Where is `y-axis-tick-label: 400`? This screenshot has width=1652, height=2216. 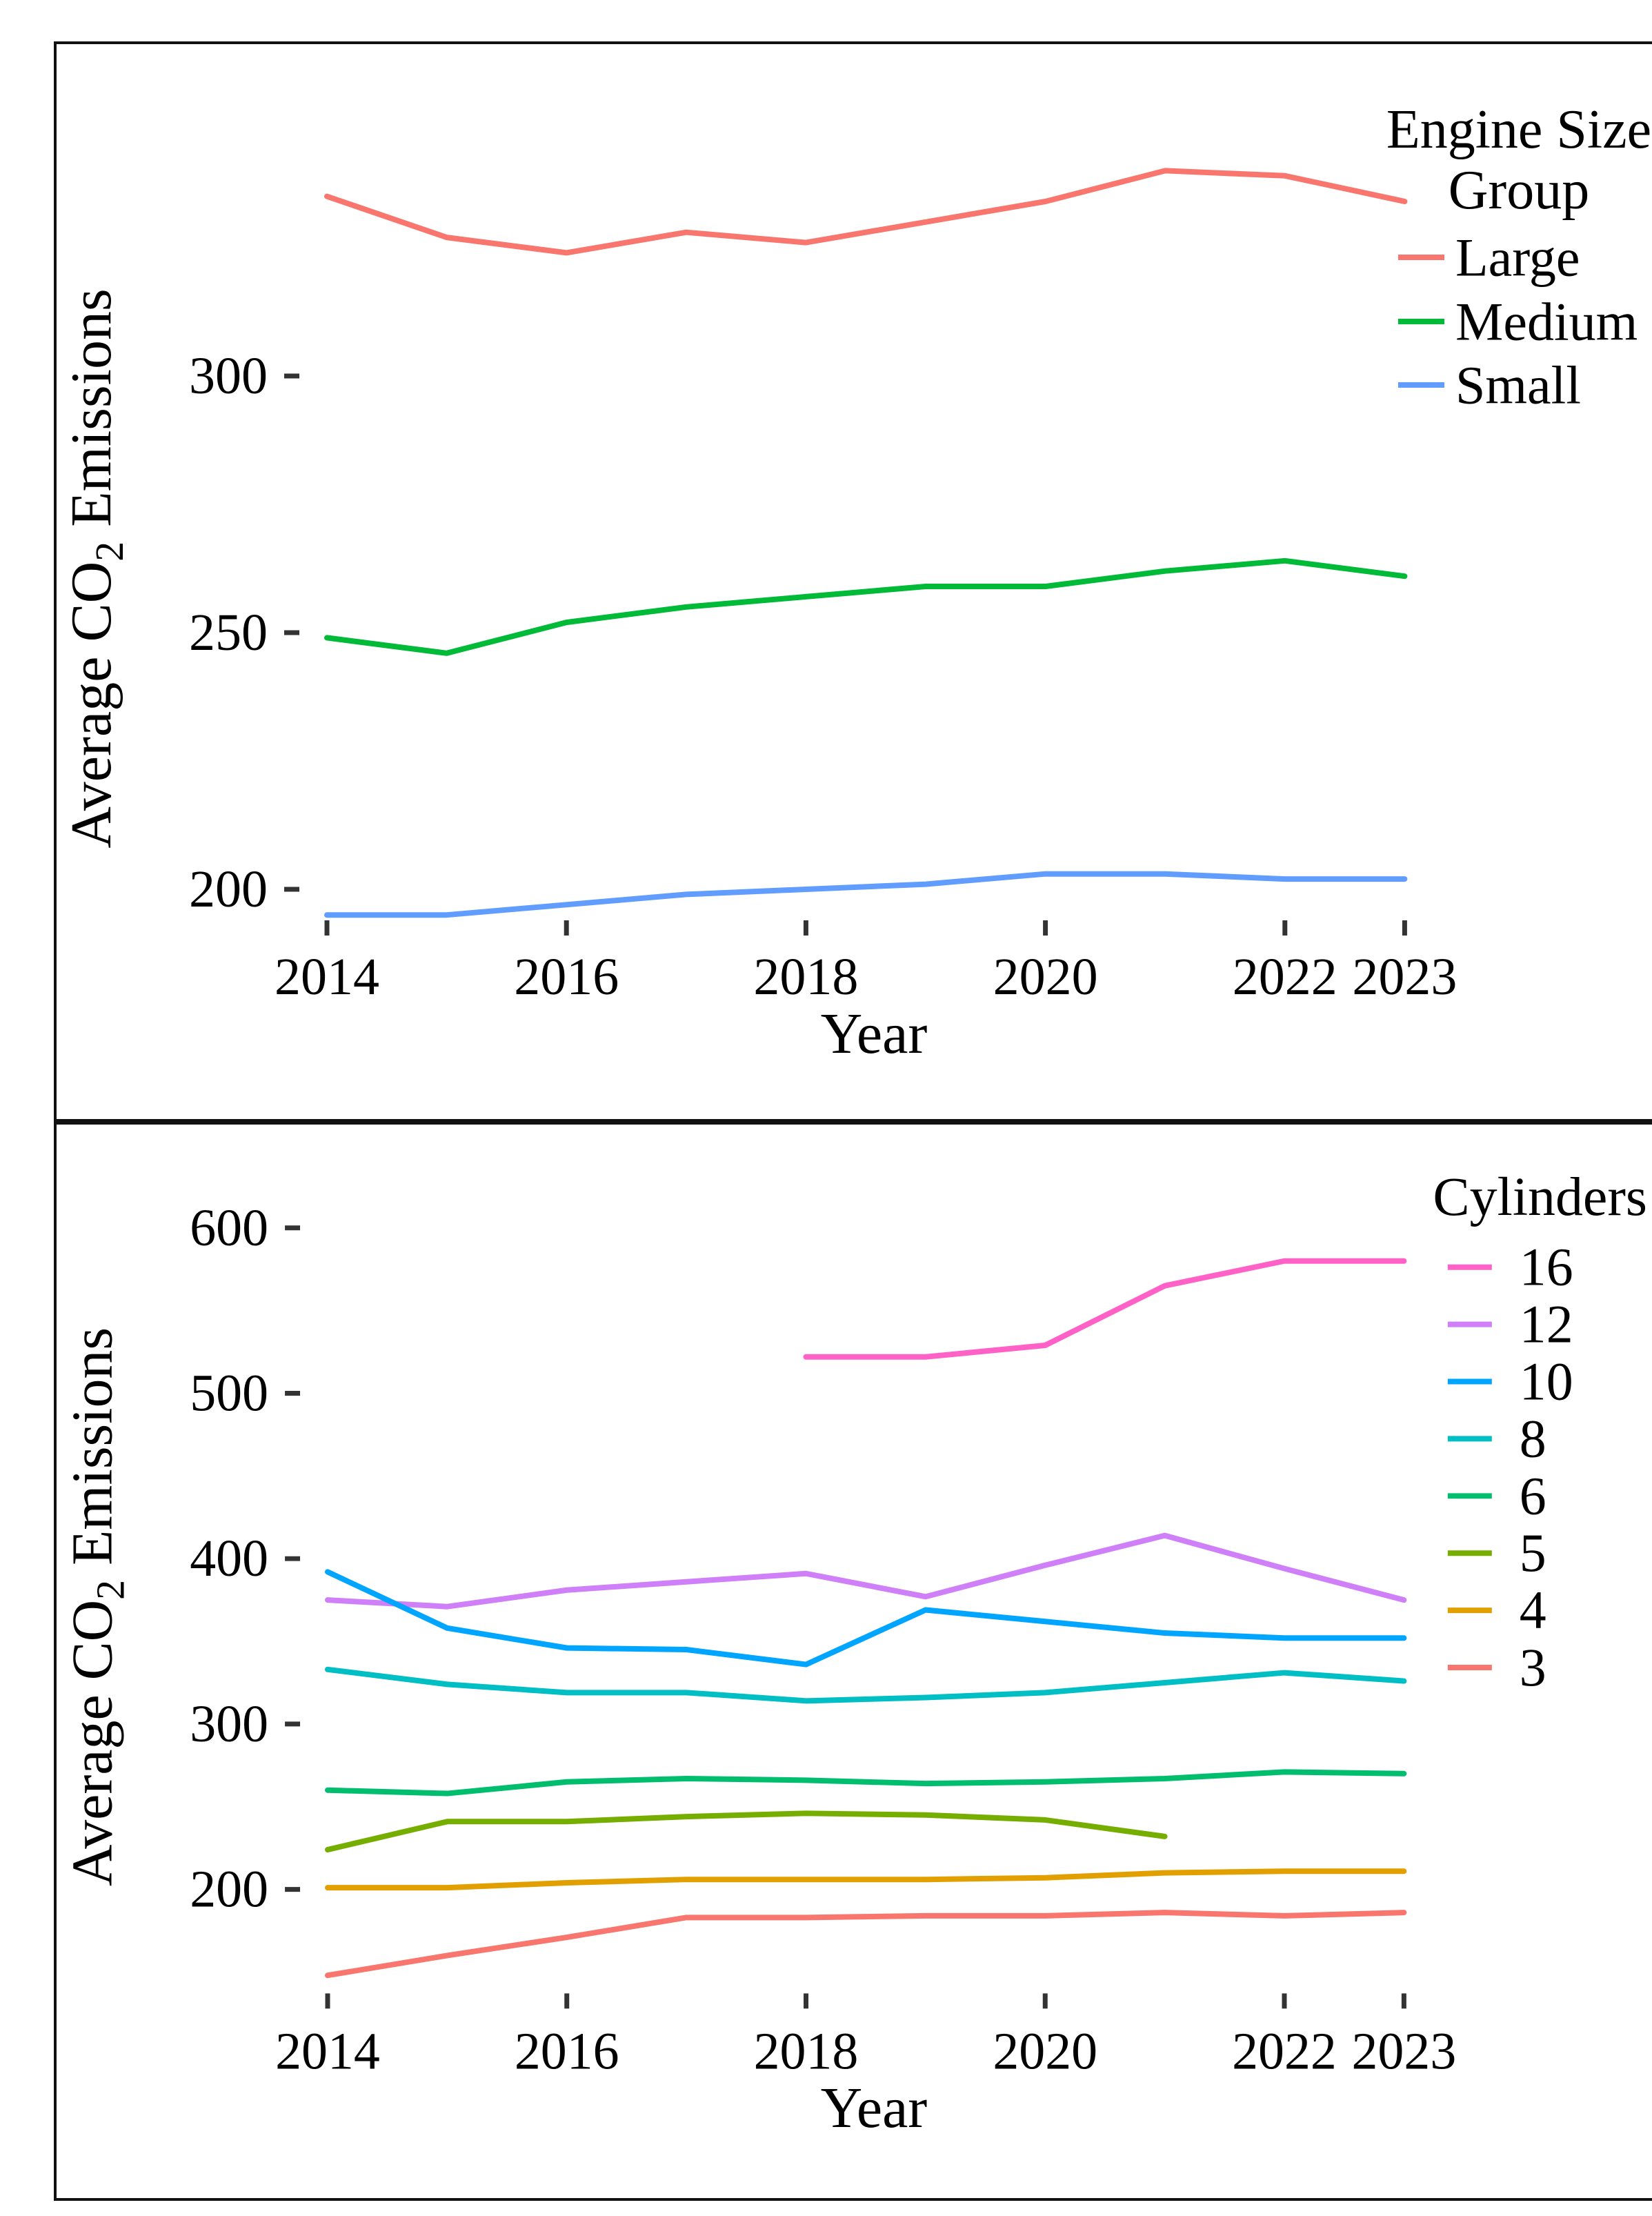 y-axis-tick-label: 400 is located at coordinates (229, 1558).